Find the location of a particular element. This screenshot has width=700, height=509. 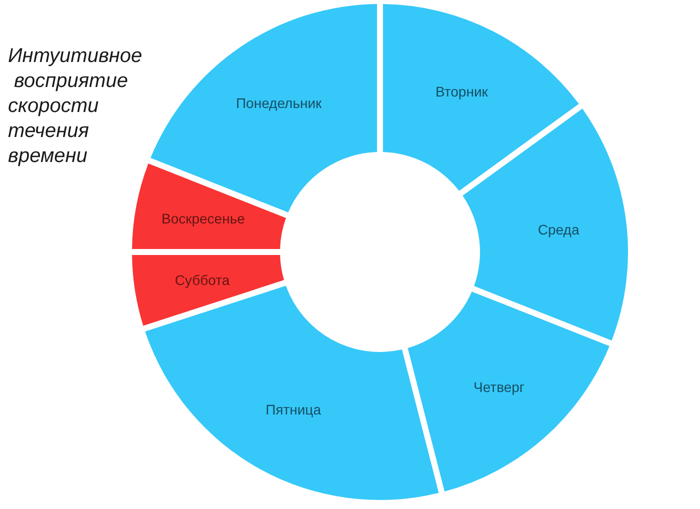

slice-label: Четверг is located at coordinates (499, 387).